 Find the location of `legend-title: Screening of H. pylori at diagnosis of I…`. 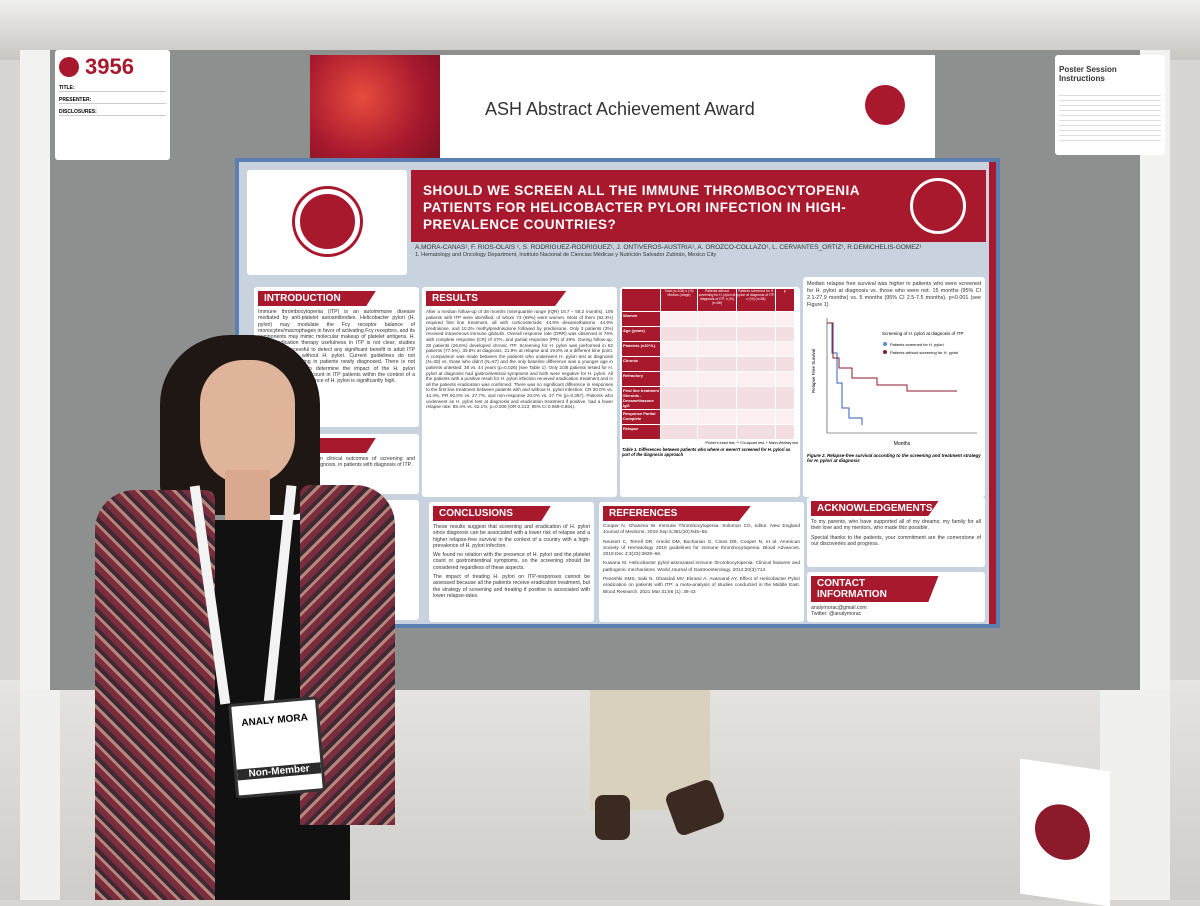

legend-title: Screening of H. pylori at diagnosis of I… is located at coordinates (923, 333).